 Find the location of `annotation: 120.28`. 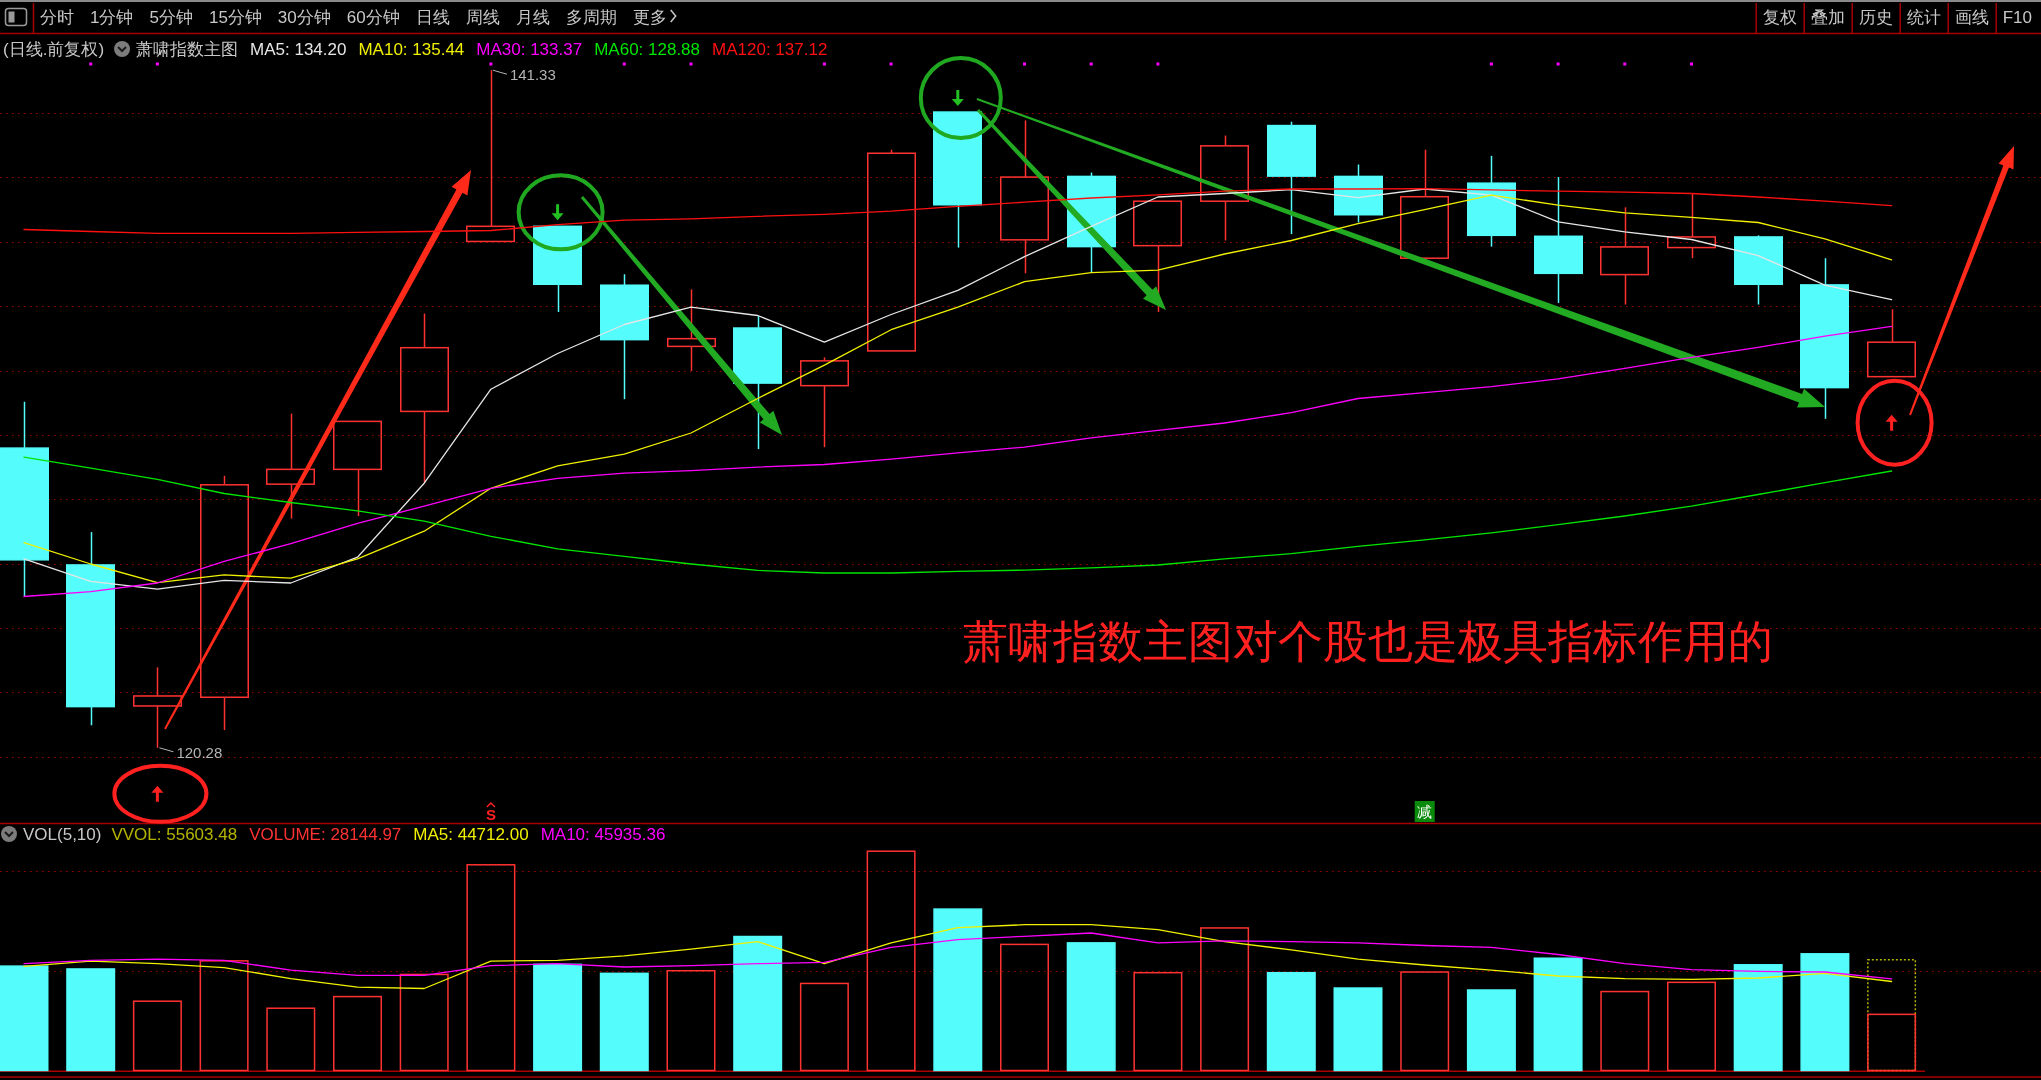

annotation: 120.28 is located at coordinates (199, 752).